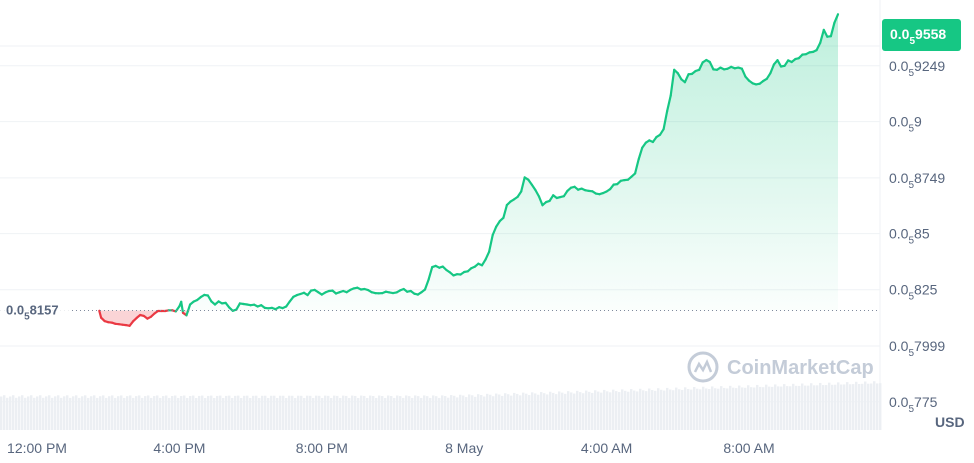 This screenshot has width=974, height=463. What do you see at coordinates (913, 404) in the screenshot?
I see `y-tick-label: 0.05775` at bounding box center [913, 404].